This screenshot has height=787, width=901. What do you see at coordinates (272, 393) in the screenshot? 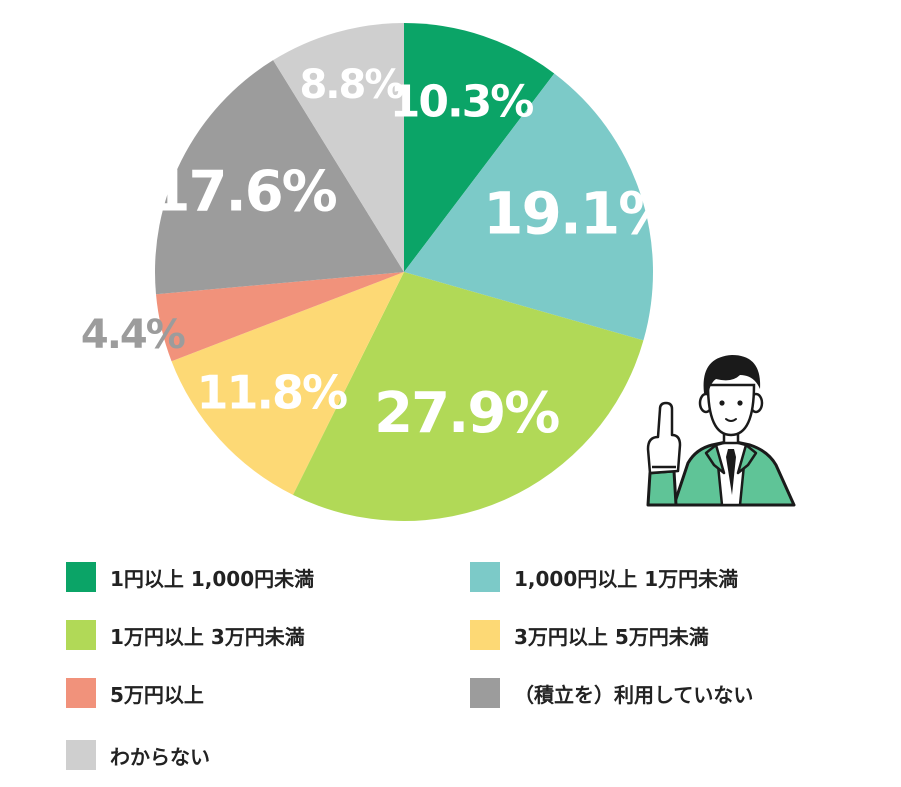
I see `slice-value-label-4: 11.8%` at bounding box center [272, 393].